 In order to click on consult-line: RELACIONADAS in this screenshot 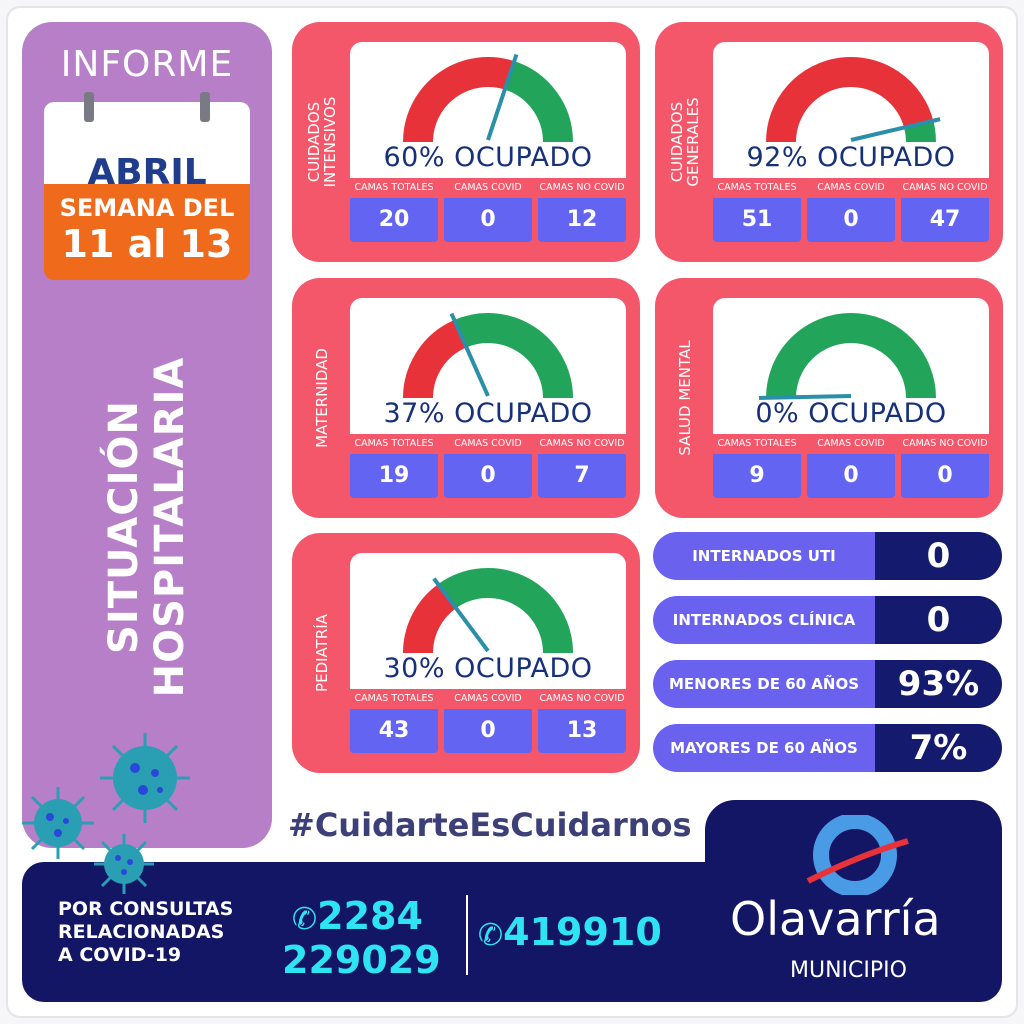, I will do `click(141, 932)`.